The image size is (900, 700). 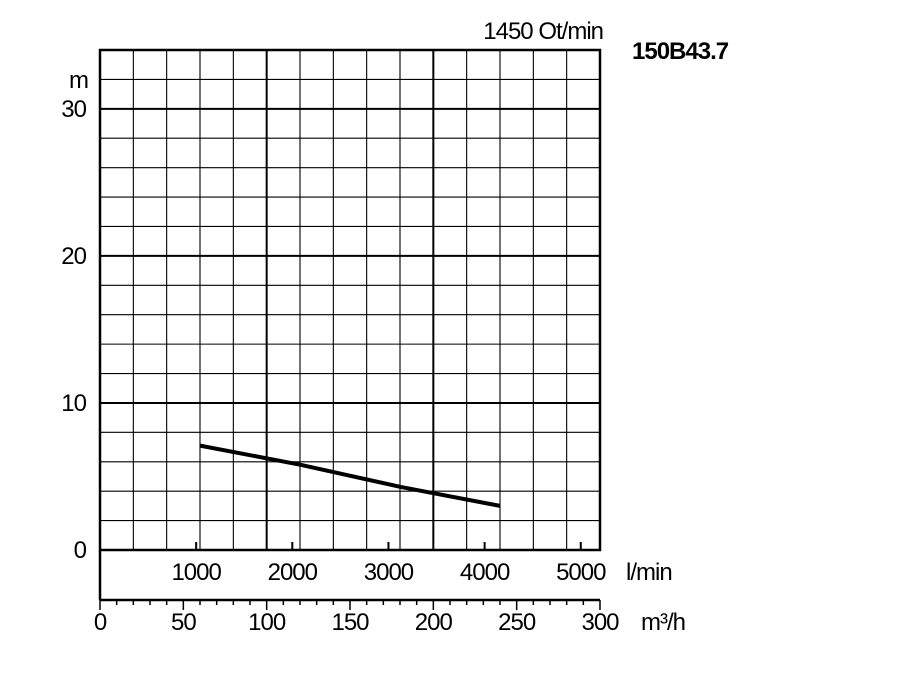 I want to click on x-tick-label: 50, so click(x=183, y=622).